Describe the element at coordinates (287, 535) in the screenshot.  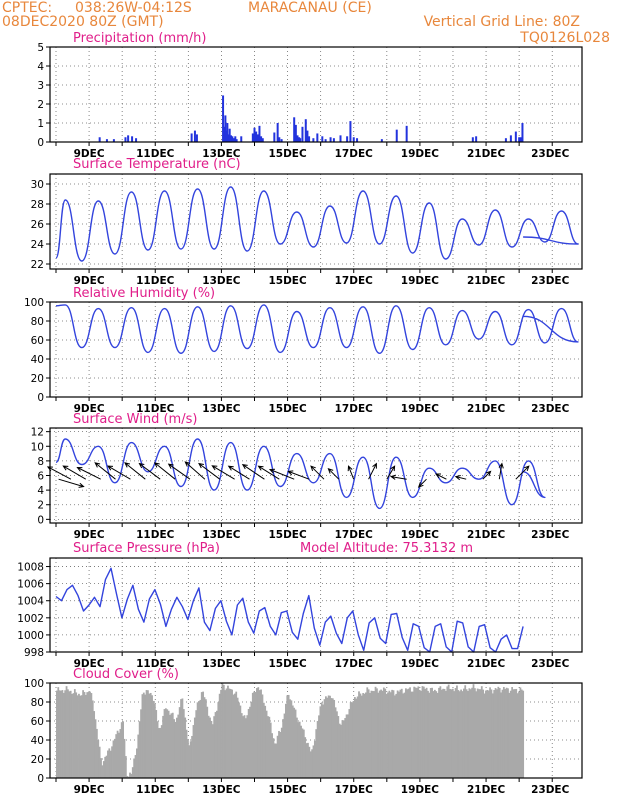
I see `wind-xtick-label: 15DEC` at that location.